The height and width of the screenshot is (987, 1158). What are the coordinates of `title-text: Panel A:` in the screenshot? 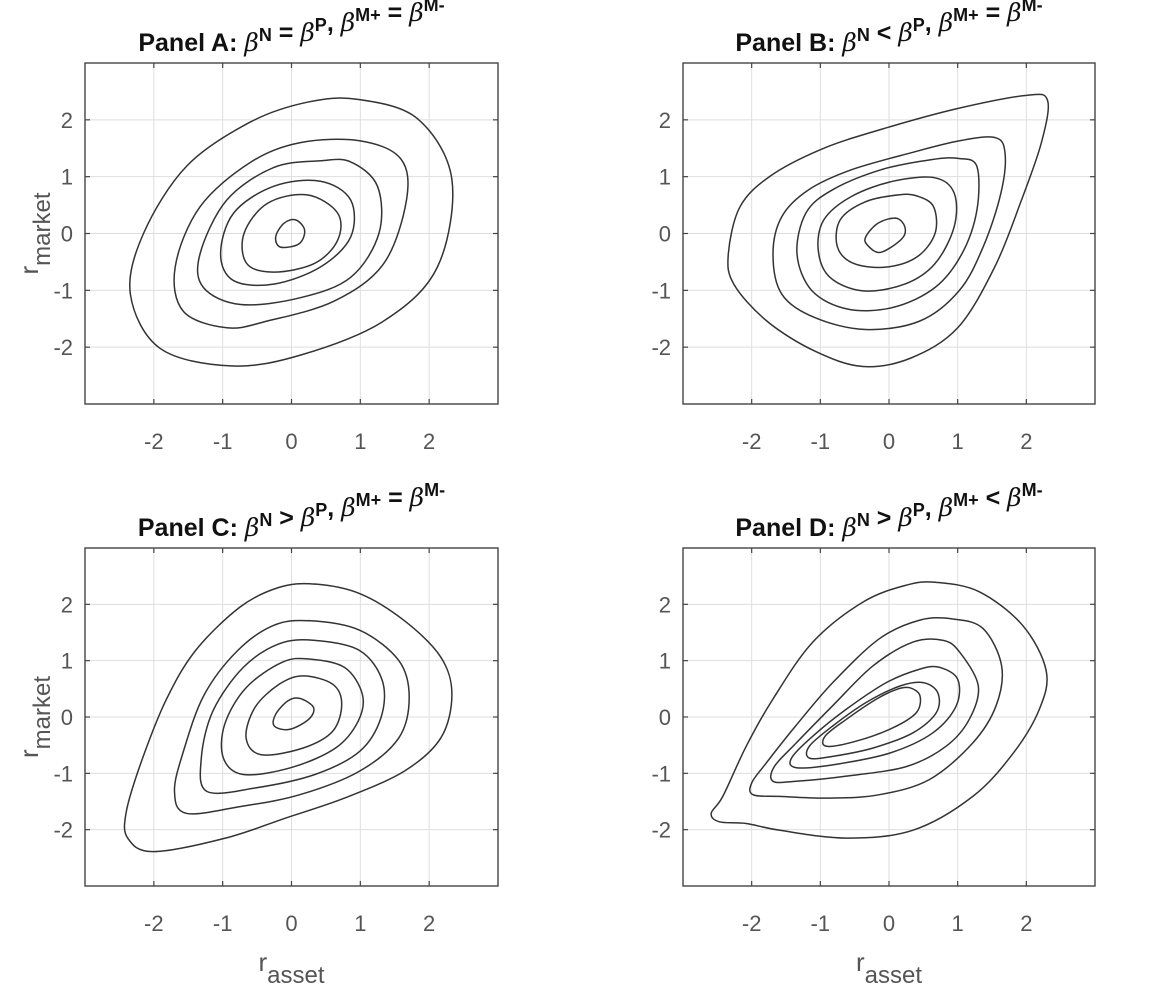 It's located at (191, 43).